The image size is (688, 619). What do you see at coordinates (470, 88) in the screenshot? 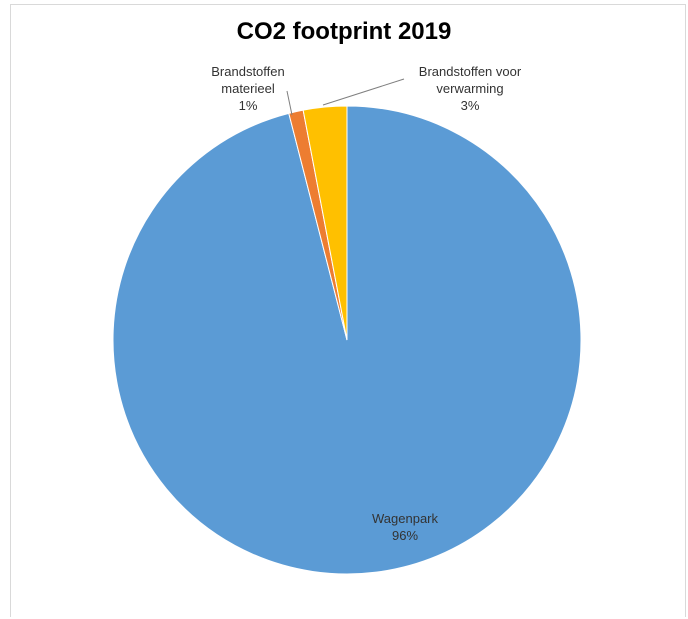
I see `slice-label-brandstoffen-voor-verwarming: Brandstoffen voor verwarming 3%` at bounding box center [470, 88].